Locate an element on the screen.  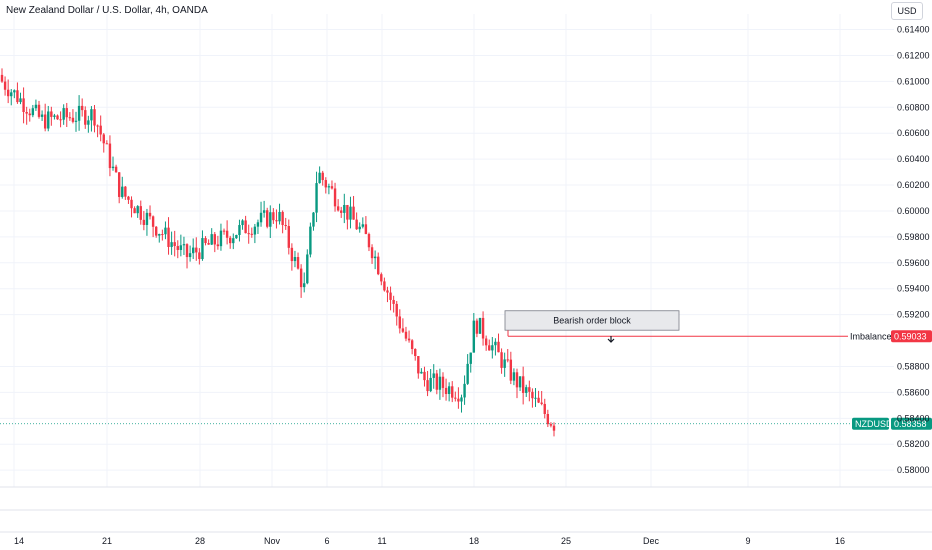
y-tick-label: 0.59200 is located at coordinates (913, 315).